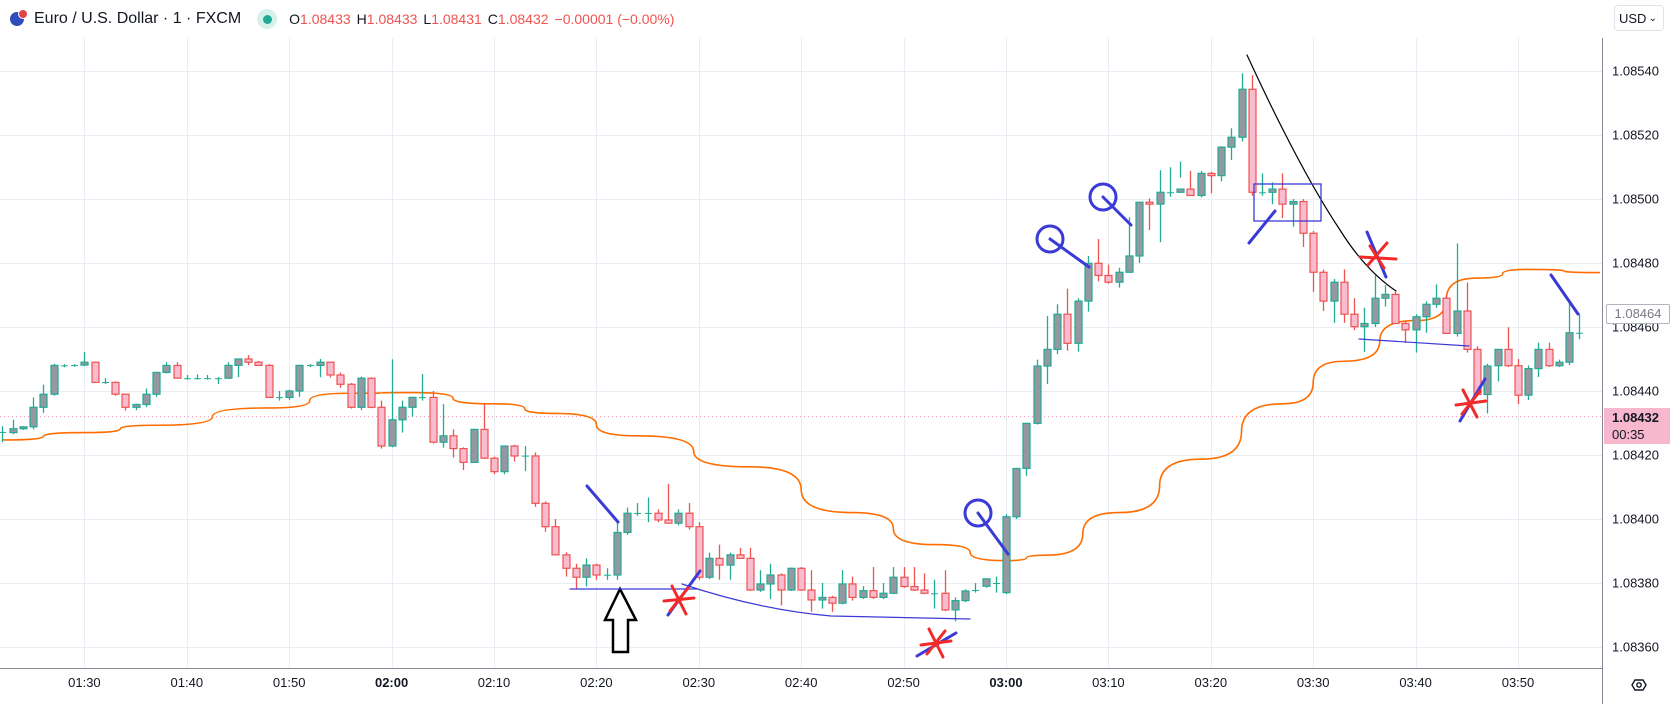 The width and height of the screenshot is (1674, 704). I want to click on price-tick-label: 1.08440, so click(1635, 391).